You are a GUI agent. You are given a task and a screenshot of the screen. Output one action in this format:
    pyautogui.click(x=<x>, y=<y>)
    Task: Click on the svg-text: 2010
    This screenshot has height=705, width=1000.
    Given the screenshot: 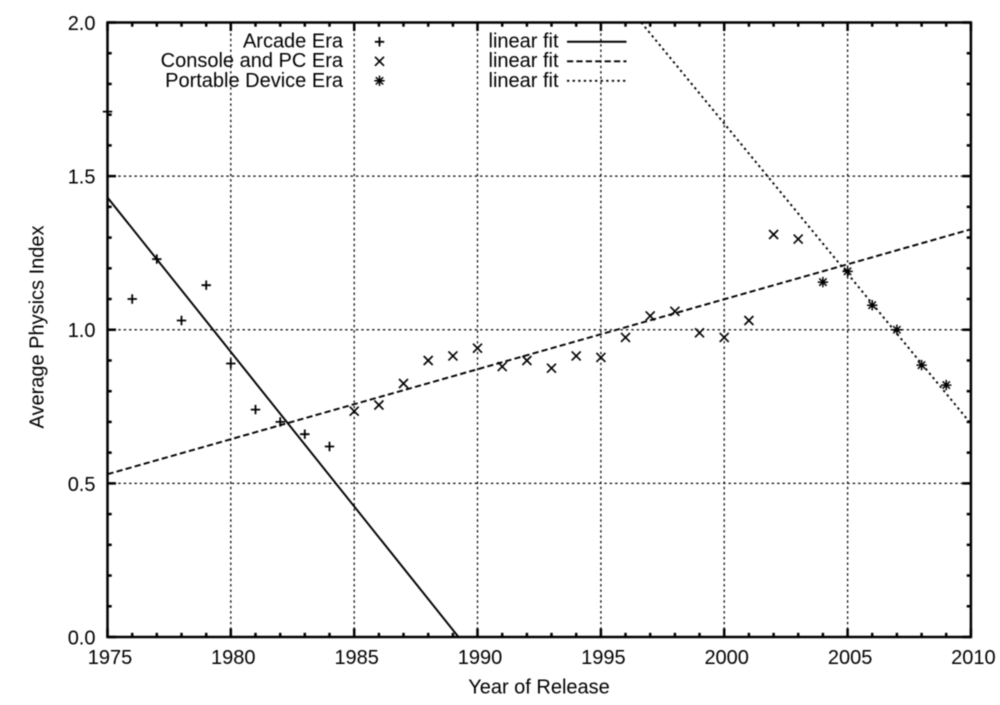 What is the action you would take?
    pyautogui.click(x=973, y=658)
    